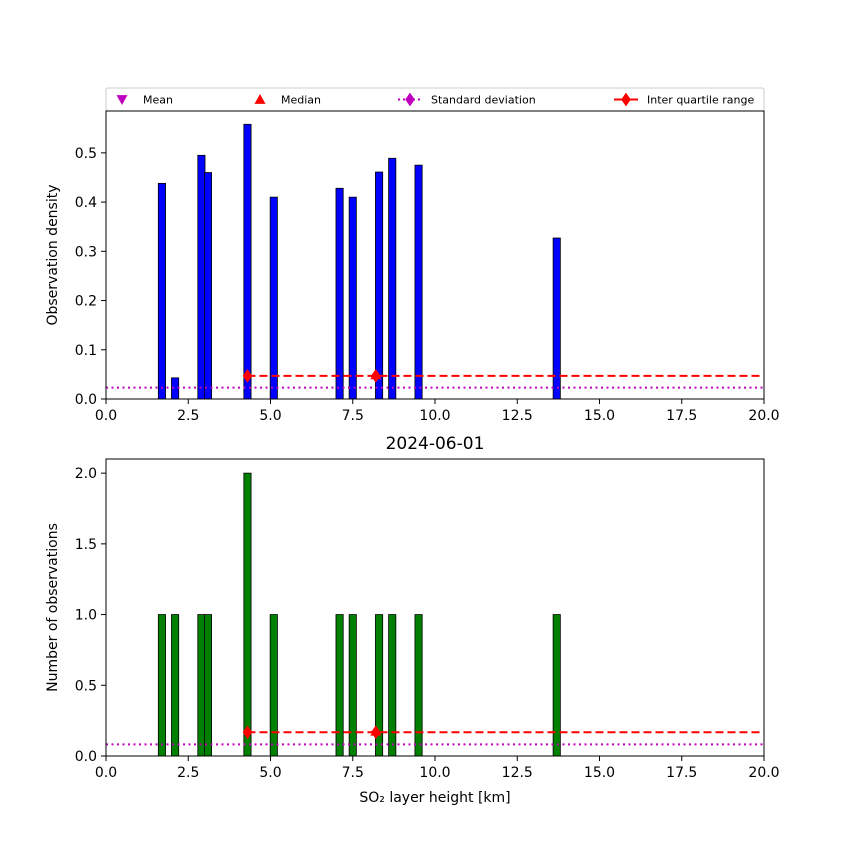 This screenshot has height=850, width=850. Describe the element at coordinates (158, 100) in the screenshot. I see `legend-label: Mean` at that location.